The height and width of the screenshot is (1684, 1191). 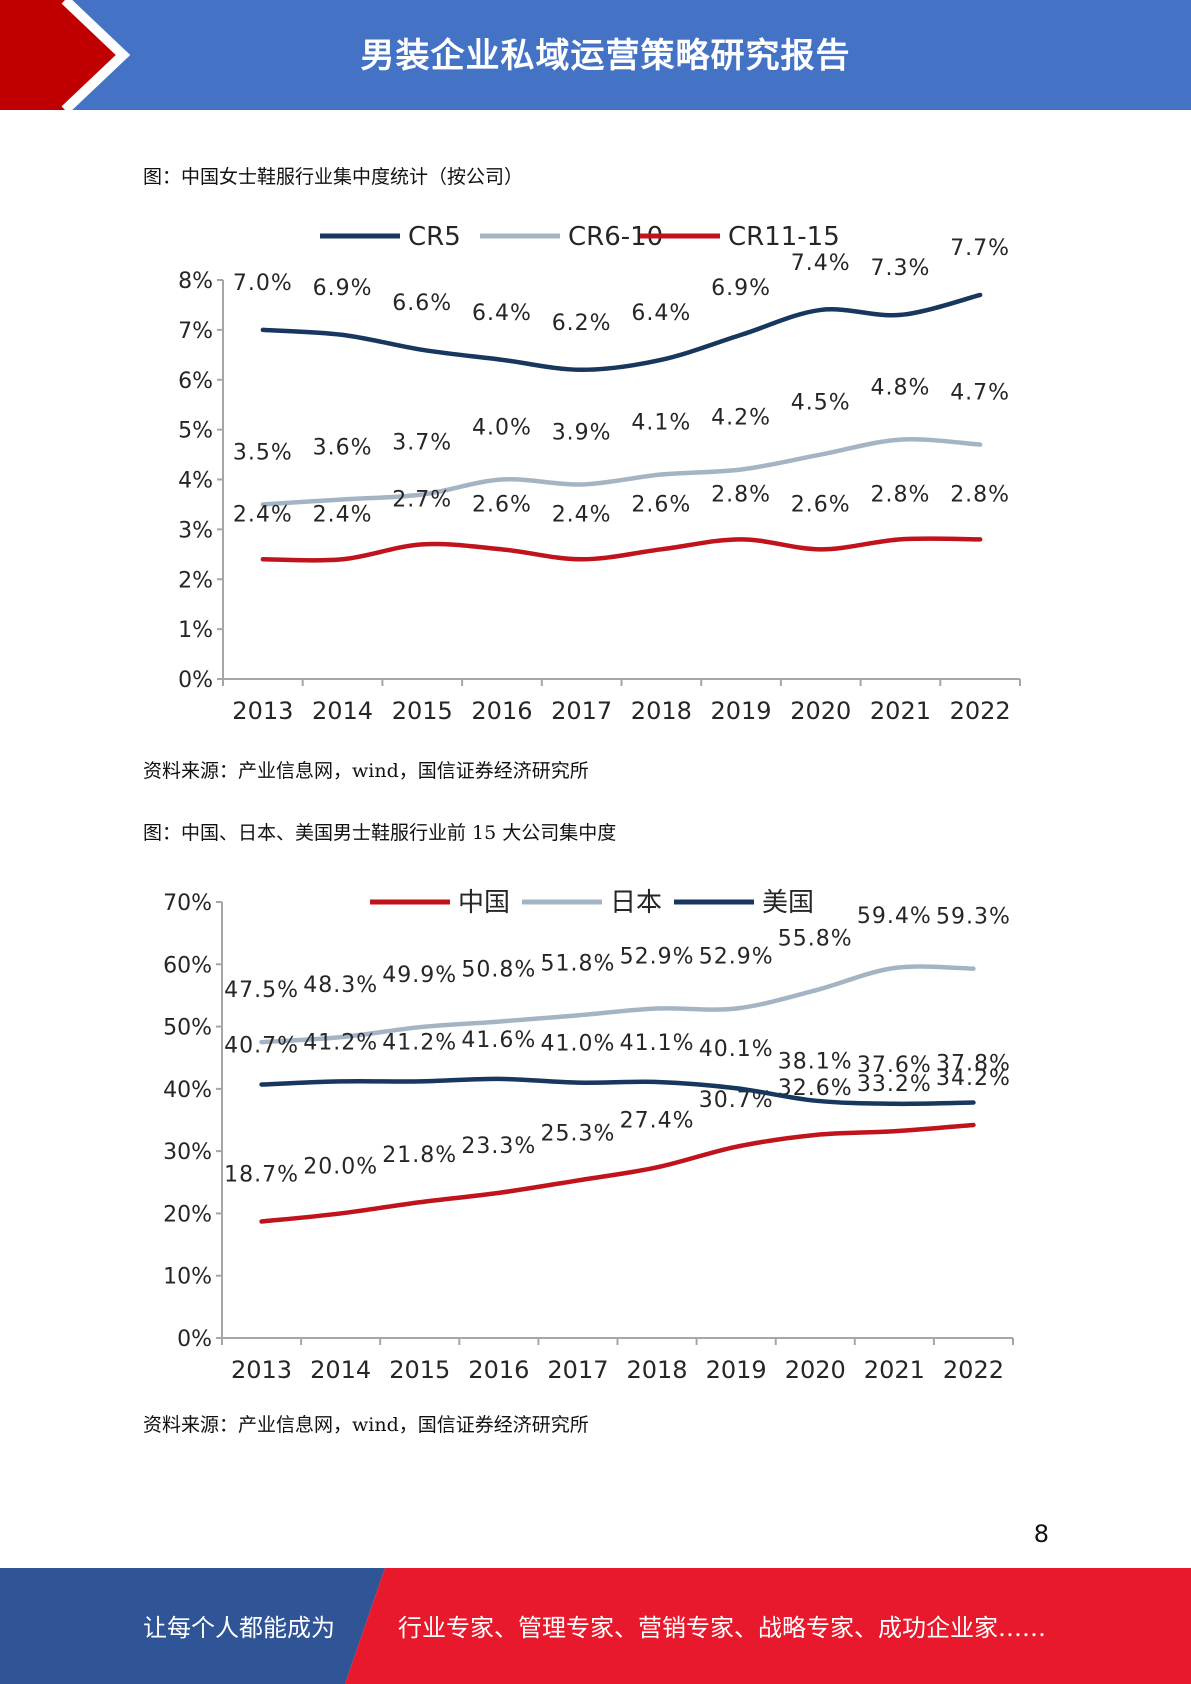 I want to click on y-tick-label: 8%, so click(x=195, y=281).